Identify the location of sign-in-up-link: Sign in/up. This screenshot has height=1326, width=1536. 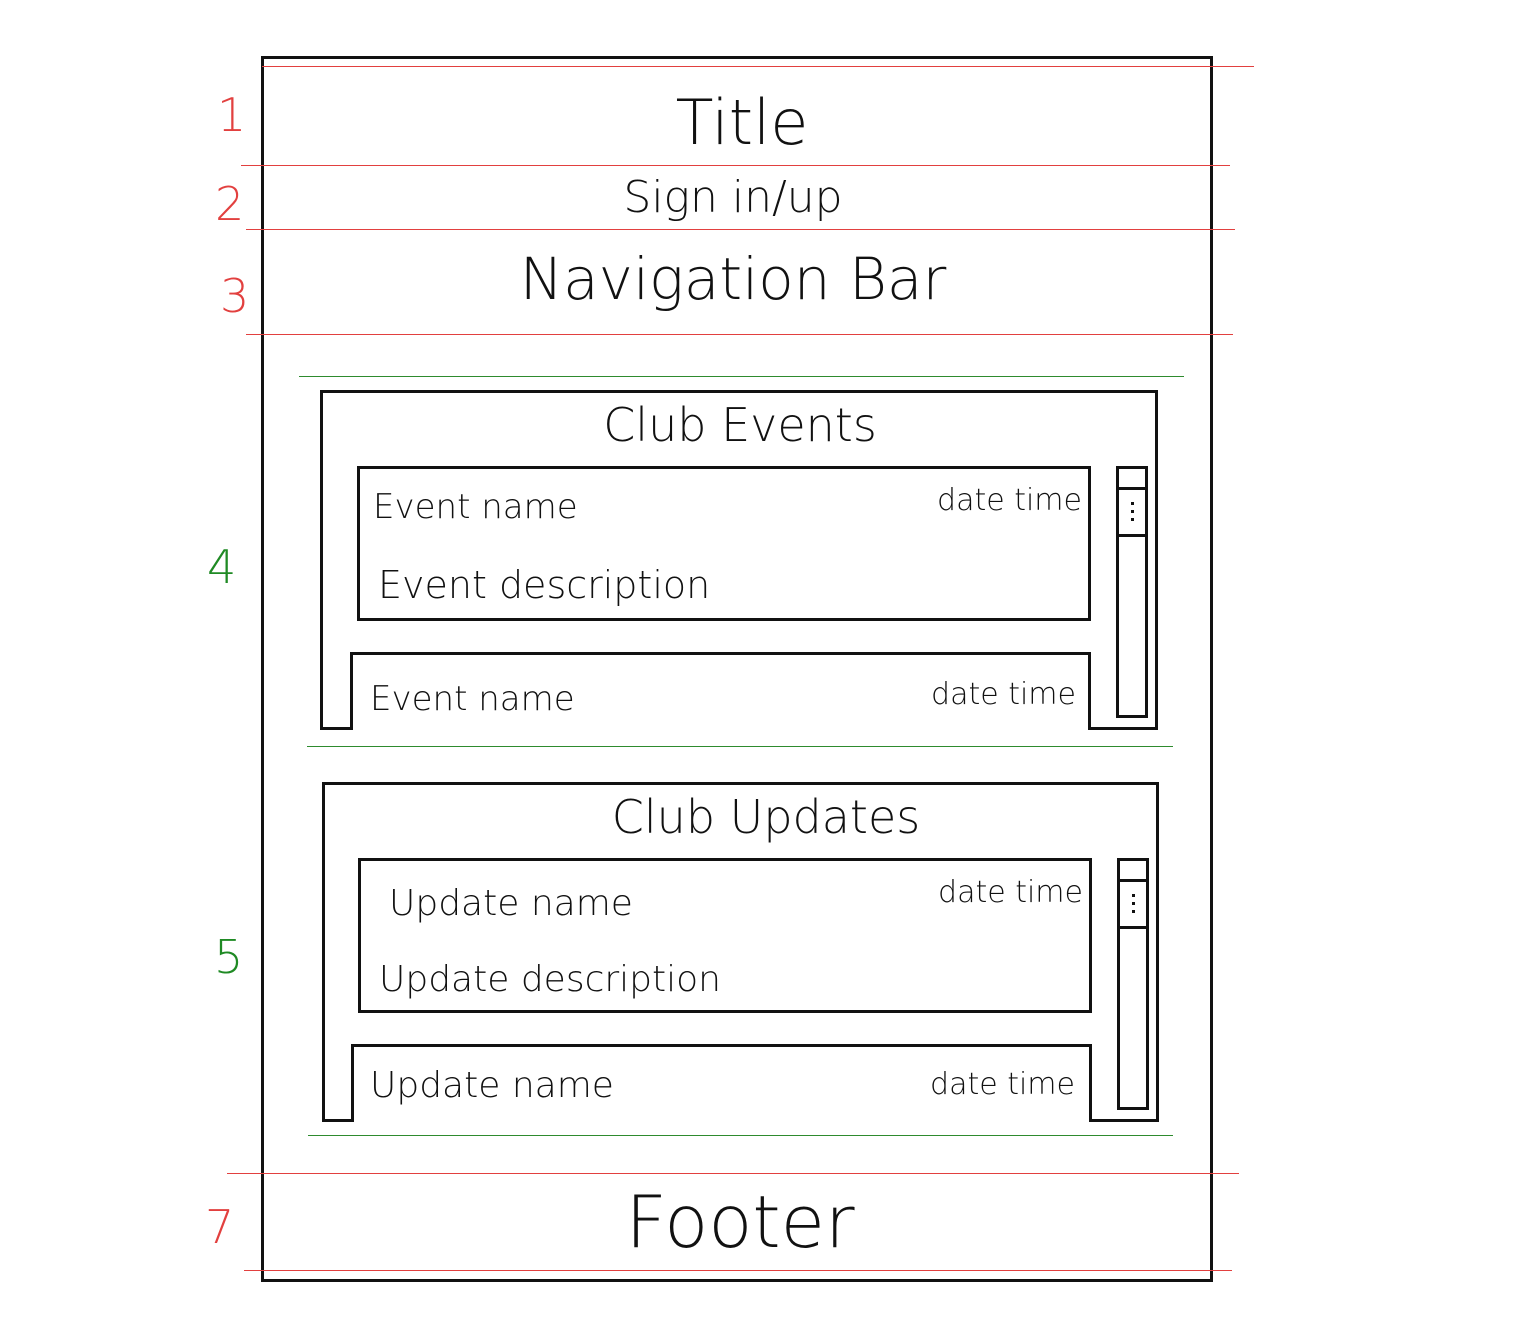
(733, 197).